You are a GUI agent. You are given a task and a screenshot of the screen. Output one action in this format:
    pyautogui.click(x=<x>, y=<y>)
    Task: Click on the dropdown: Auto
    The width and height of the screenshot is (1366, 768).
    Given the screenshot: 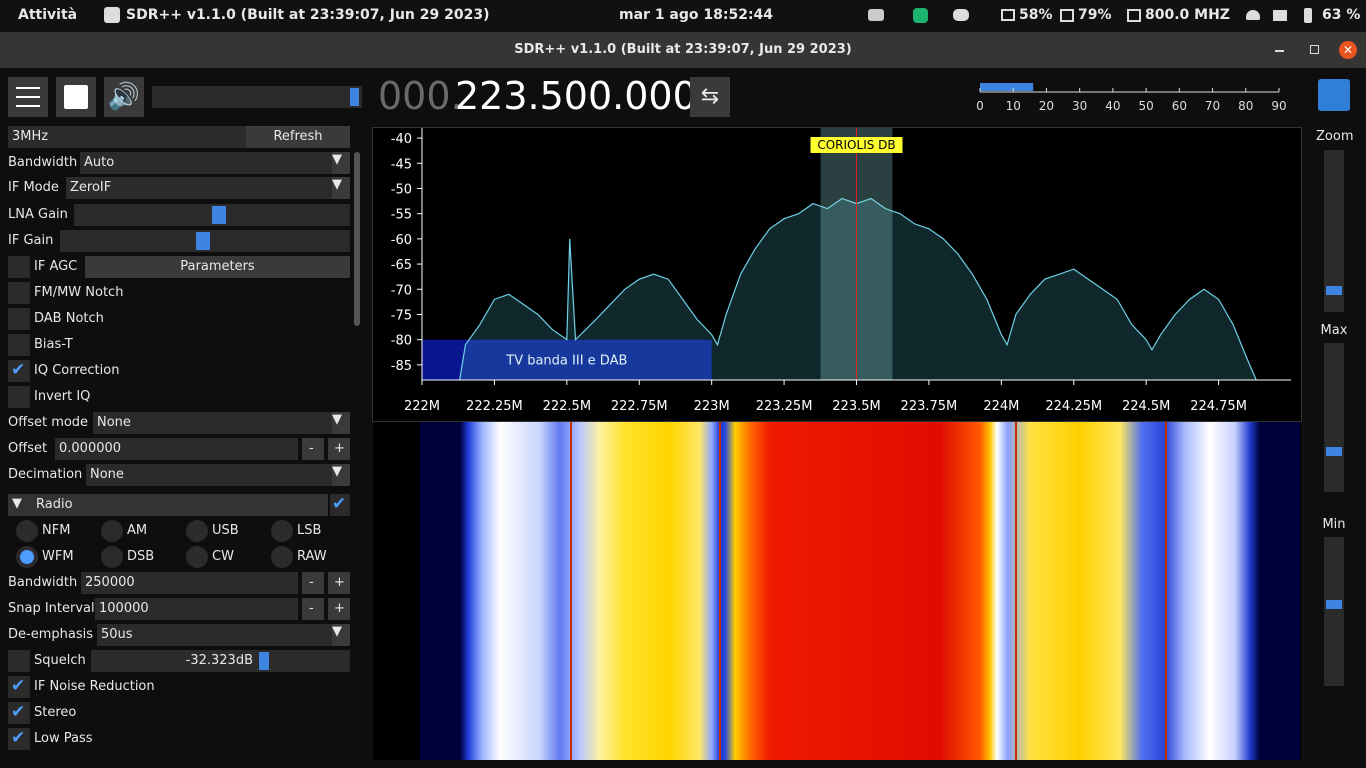 What is the action you would take?
    pyautogui.click(x=215, y=163)
    